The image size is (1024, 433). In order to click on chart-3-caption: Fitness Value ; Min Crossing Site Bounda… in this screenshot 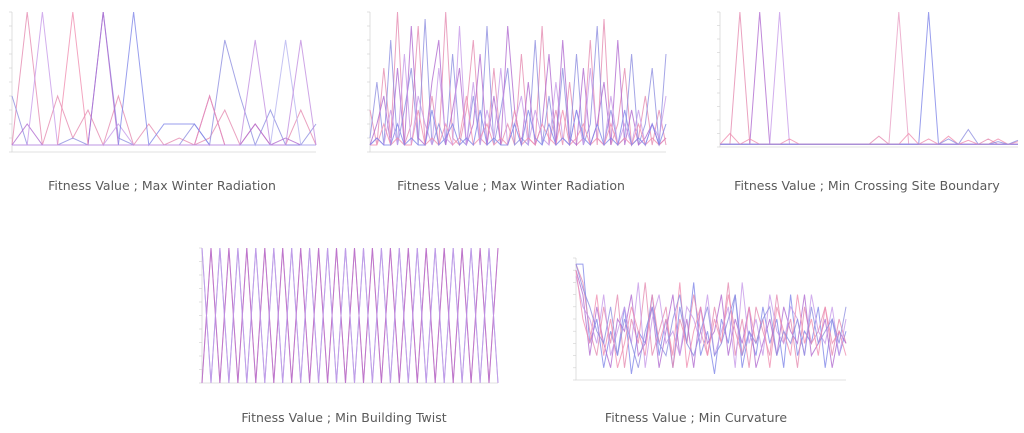, I will do `click(867, 185)`.